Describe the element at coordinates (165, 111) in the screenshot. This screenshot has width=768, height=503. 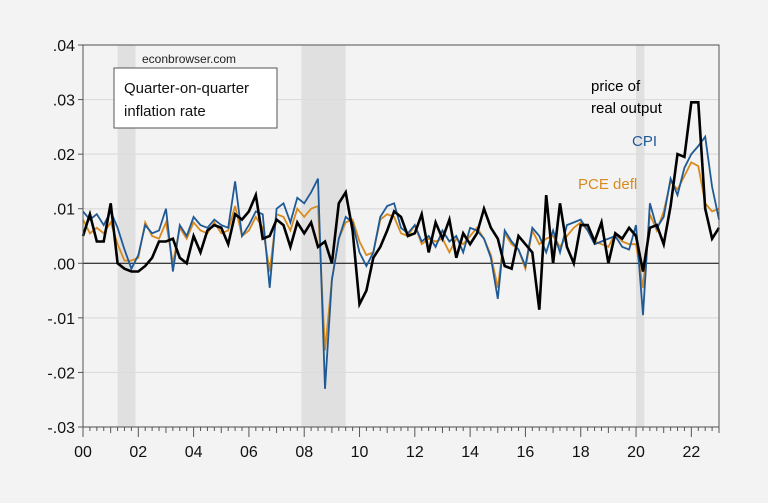
I see `annotation-line-2: inflation rate` at that location.